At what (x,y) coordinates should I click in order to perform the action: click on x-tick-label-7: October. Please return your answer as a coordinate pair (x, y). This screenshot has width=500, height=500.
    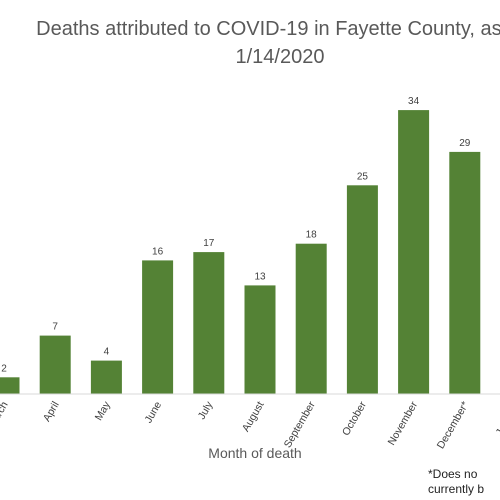
    Looking at the image, I should click on (354, 418).